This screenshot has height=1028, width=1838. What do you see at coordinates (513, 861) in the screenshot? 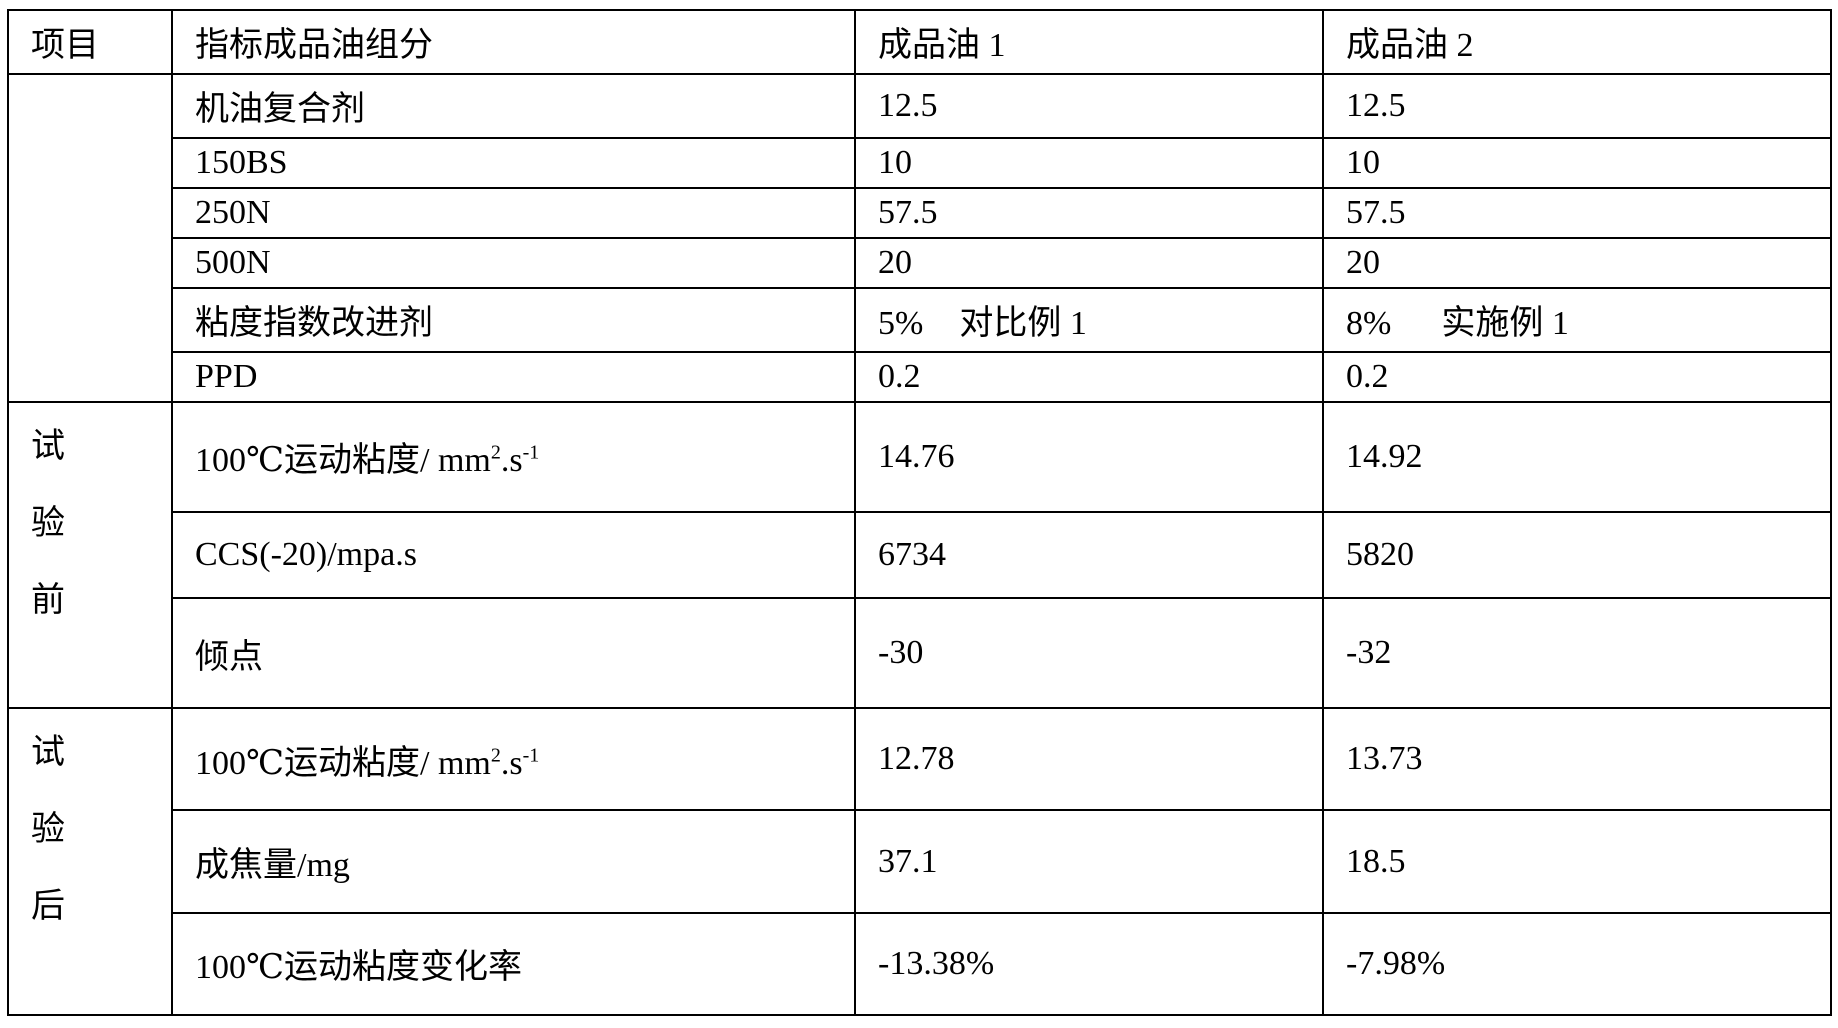
I see `row-label: 成焦量/mg` at bounding box center [513, 861].